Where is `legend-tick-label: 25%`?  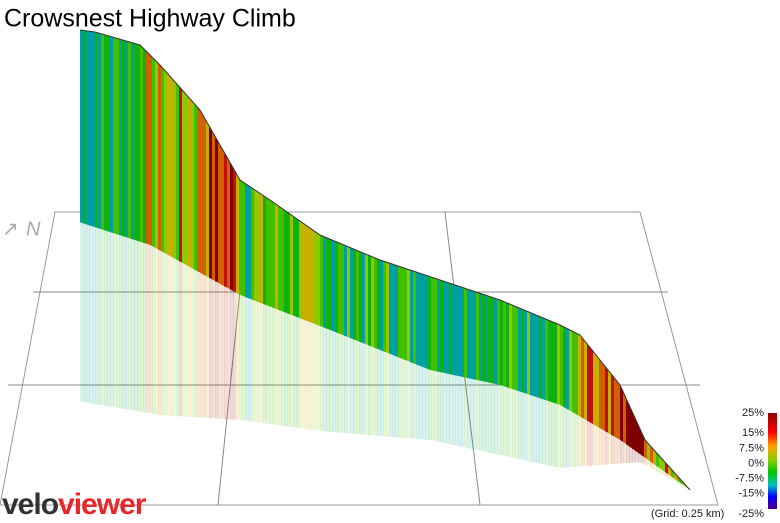 legend-tick-label: 25% is located at coordinates (753, 413).